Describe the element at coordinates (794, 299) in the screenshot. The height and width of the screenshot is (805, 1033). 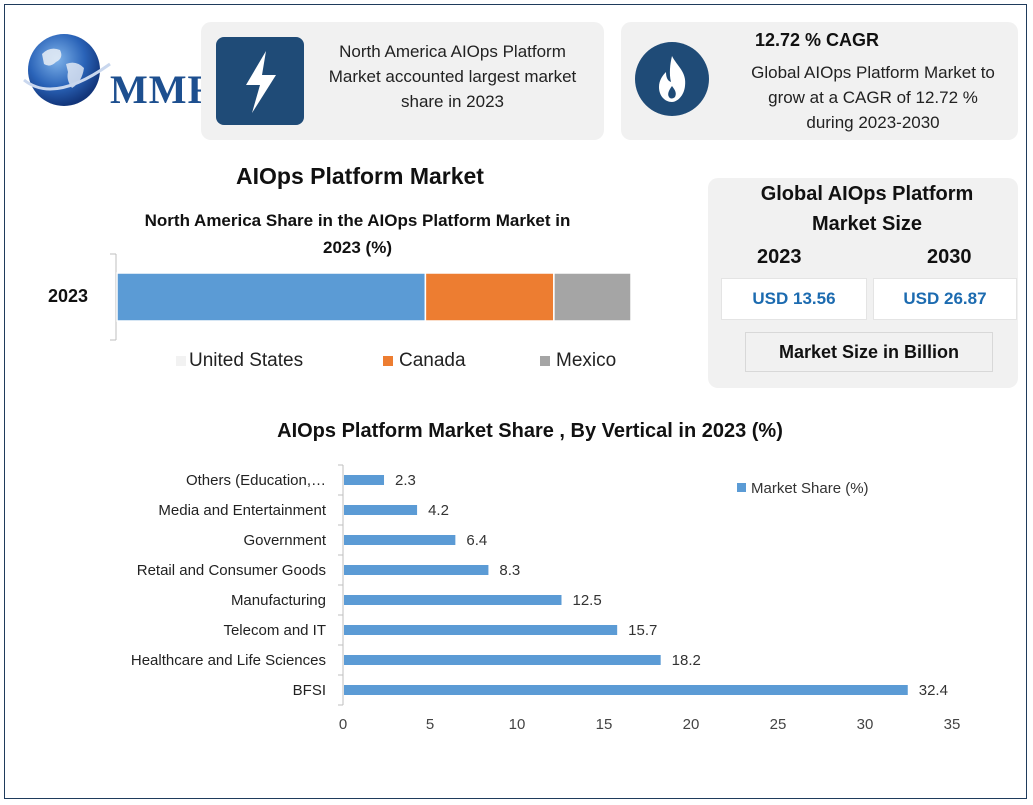
I see `market-size-value-2023: USD 13.56` at that location.